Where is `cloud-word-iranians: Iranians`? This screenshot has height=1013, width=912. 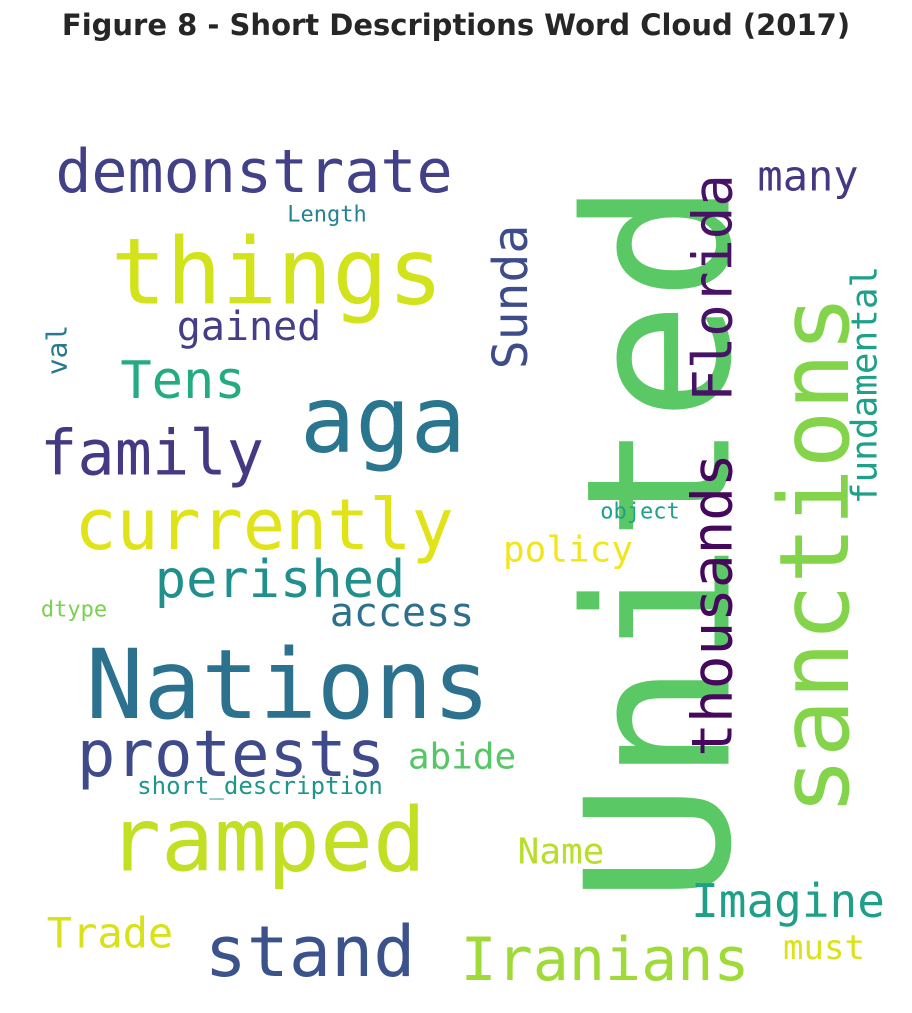 cloud-word-iranians: Iranians is located at coordinates (605, 960).